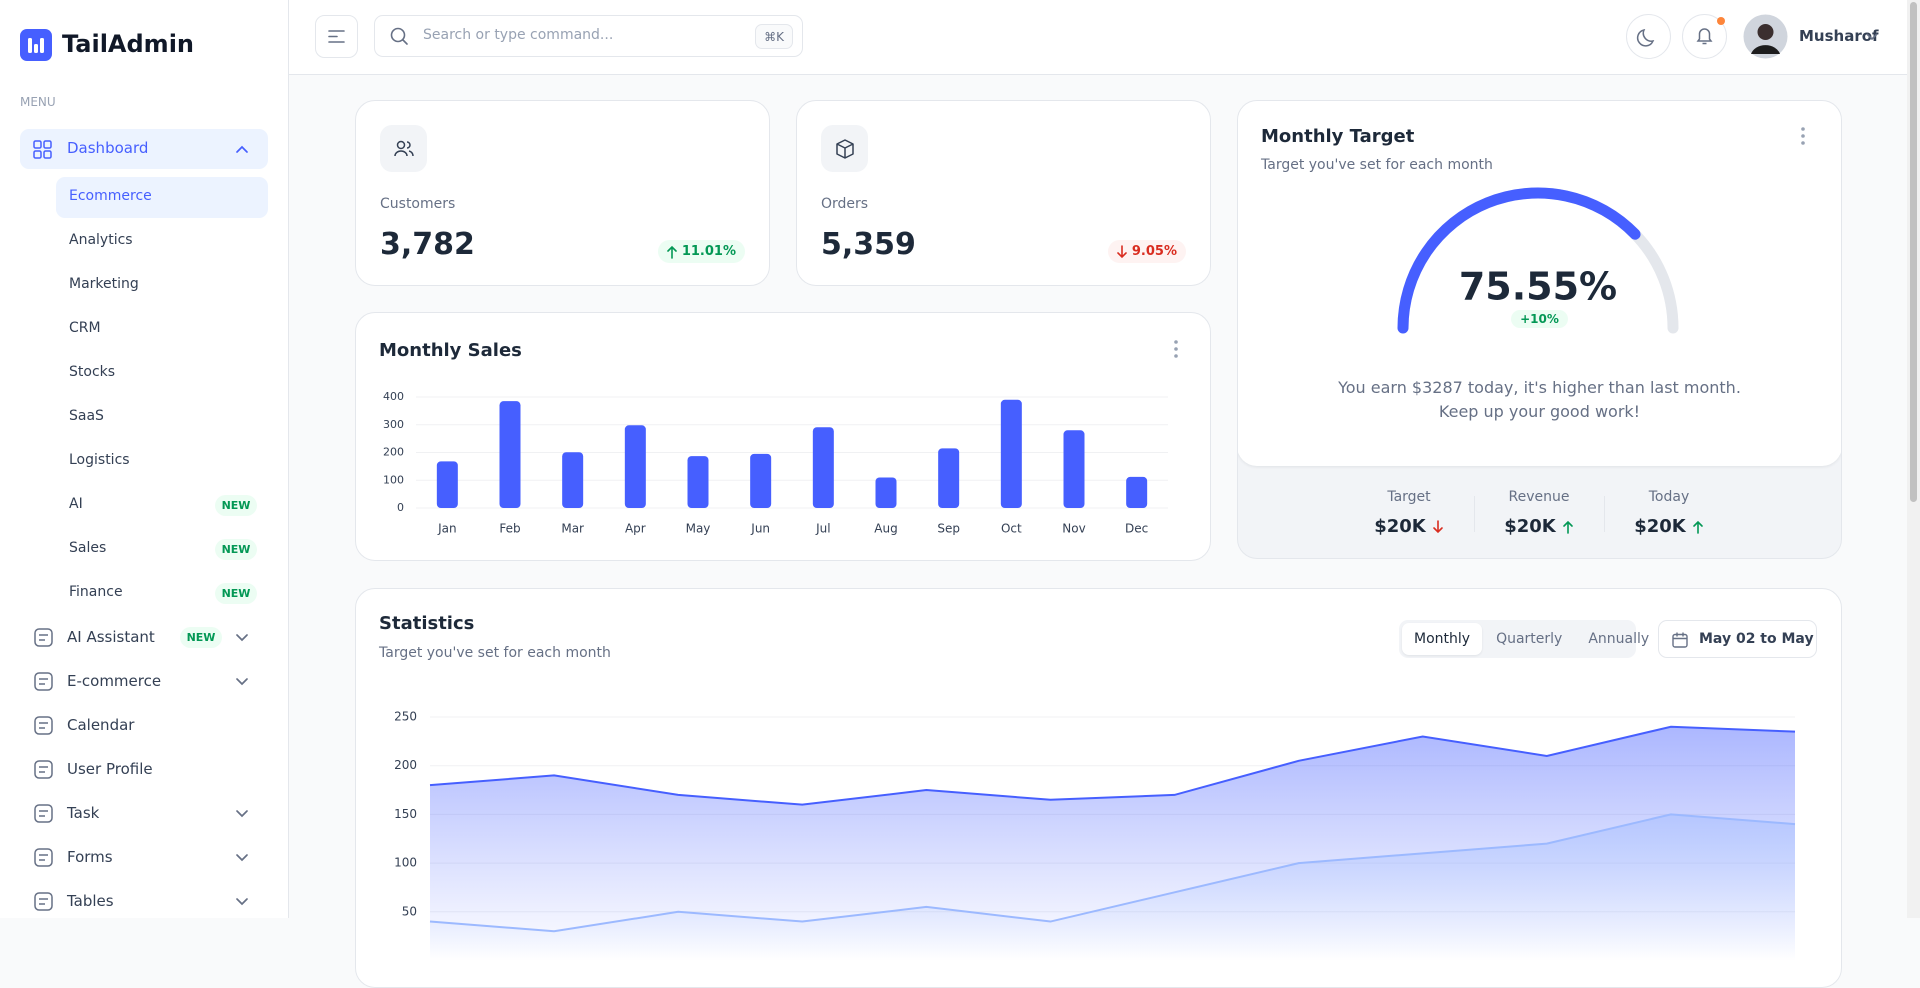 This screenshot has width=1920, height=988. Describe the element at coordinates (1529, 639) in the screenshot. I see `tab: Quarterly` at that location.